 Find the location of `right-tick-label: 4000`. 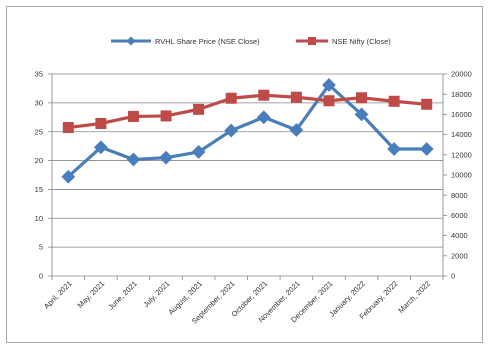

right-tick-label: 4000 is located at coordinates (459, 235).